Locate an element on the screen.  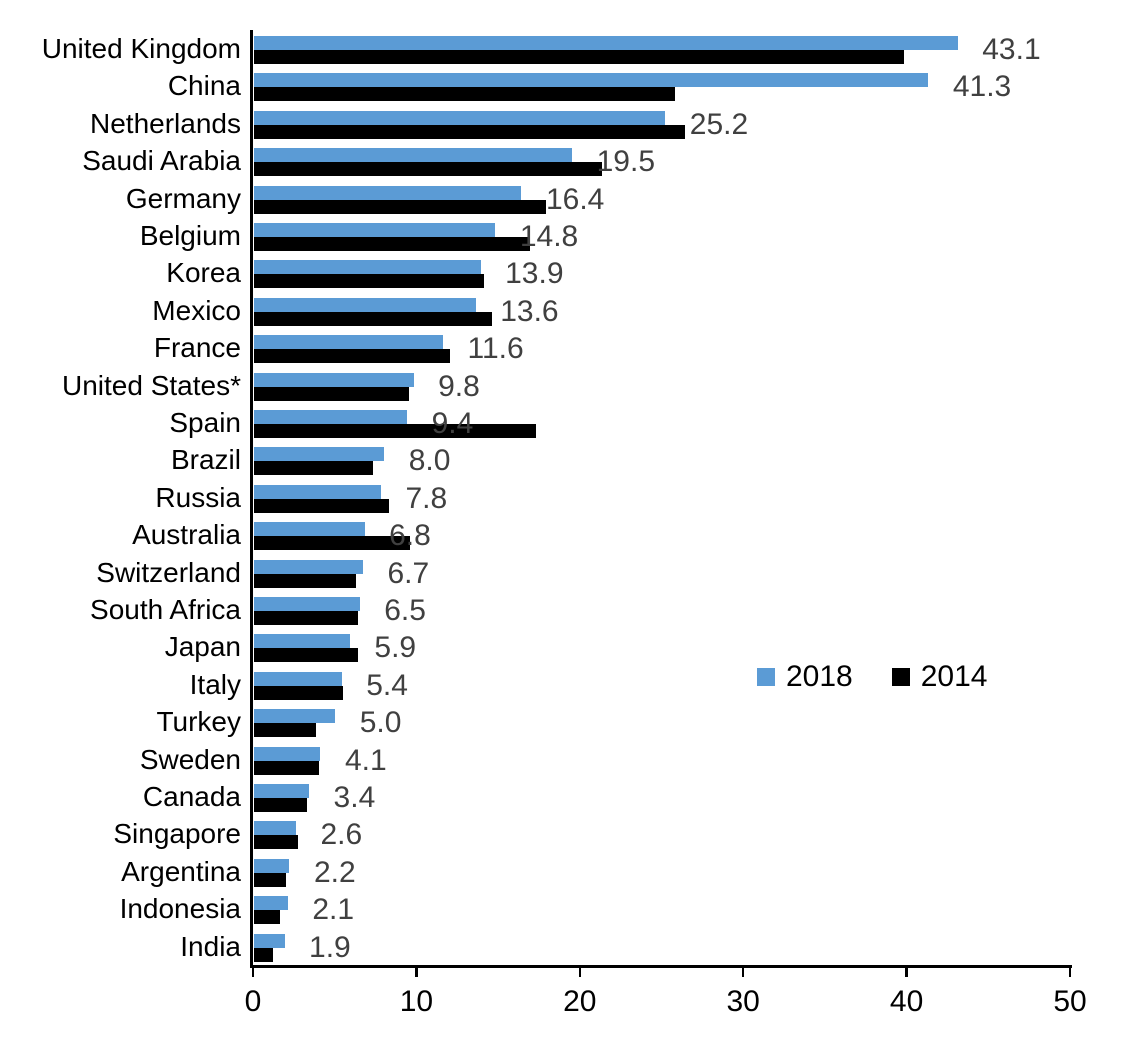
category-label: Sweden is located at coordinates (190, 759).